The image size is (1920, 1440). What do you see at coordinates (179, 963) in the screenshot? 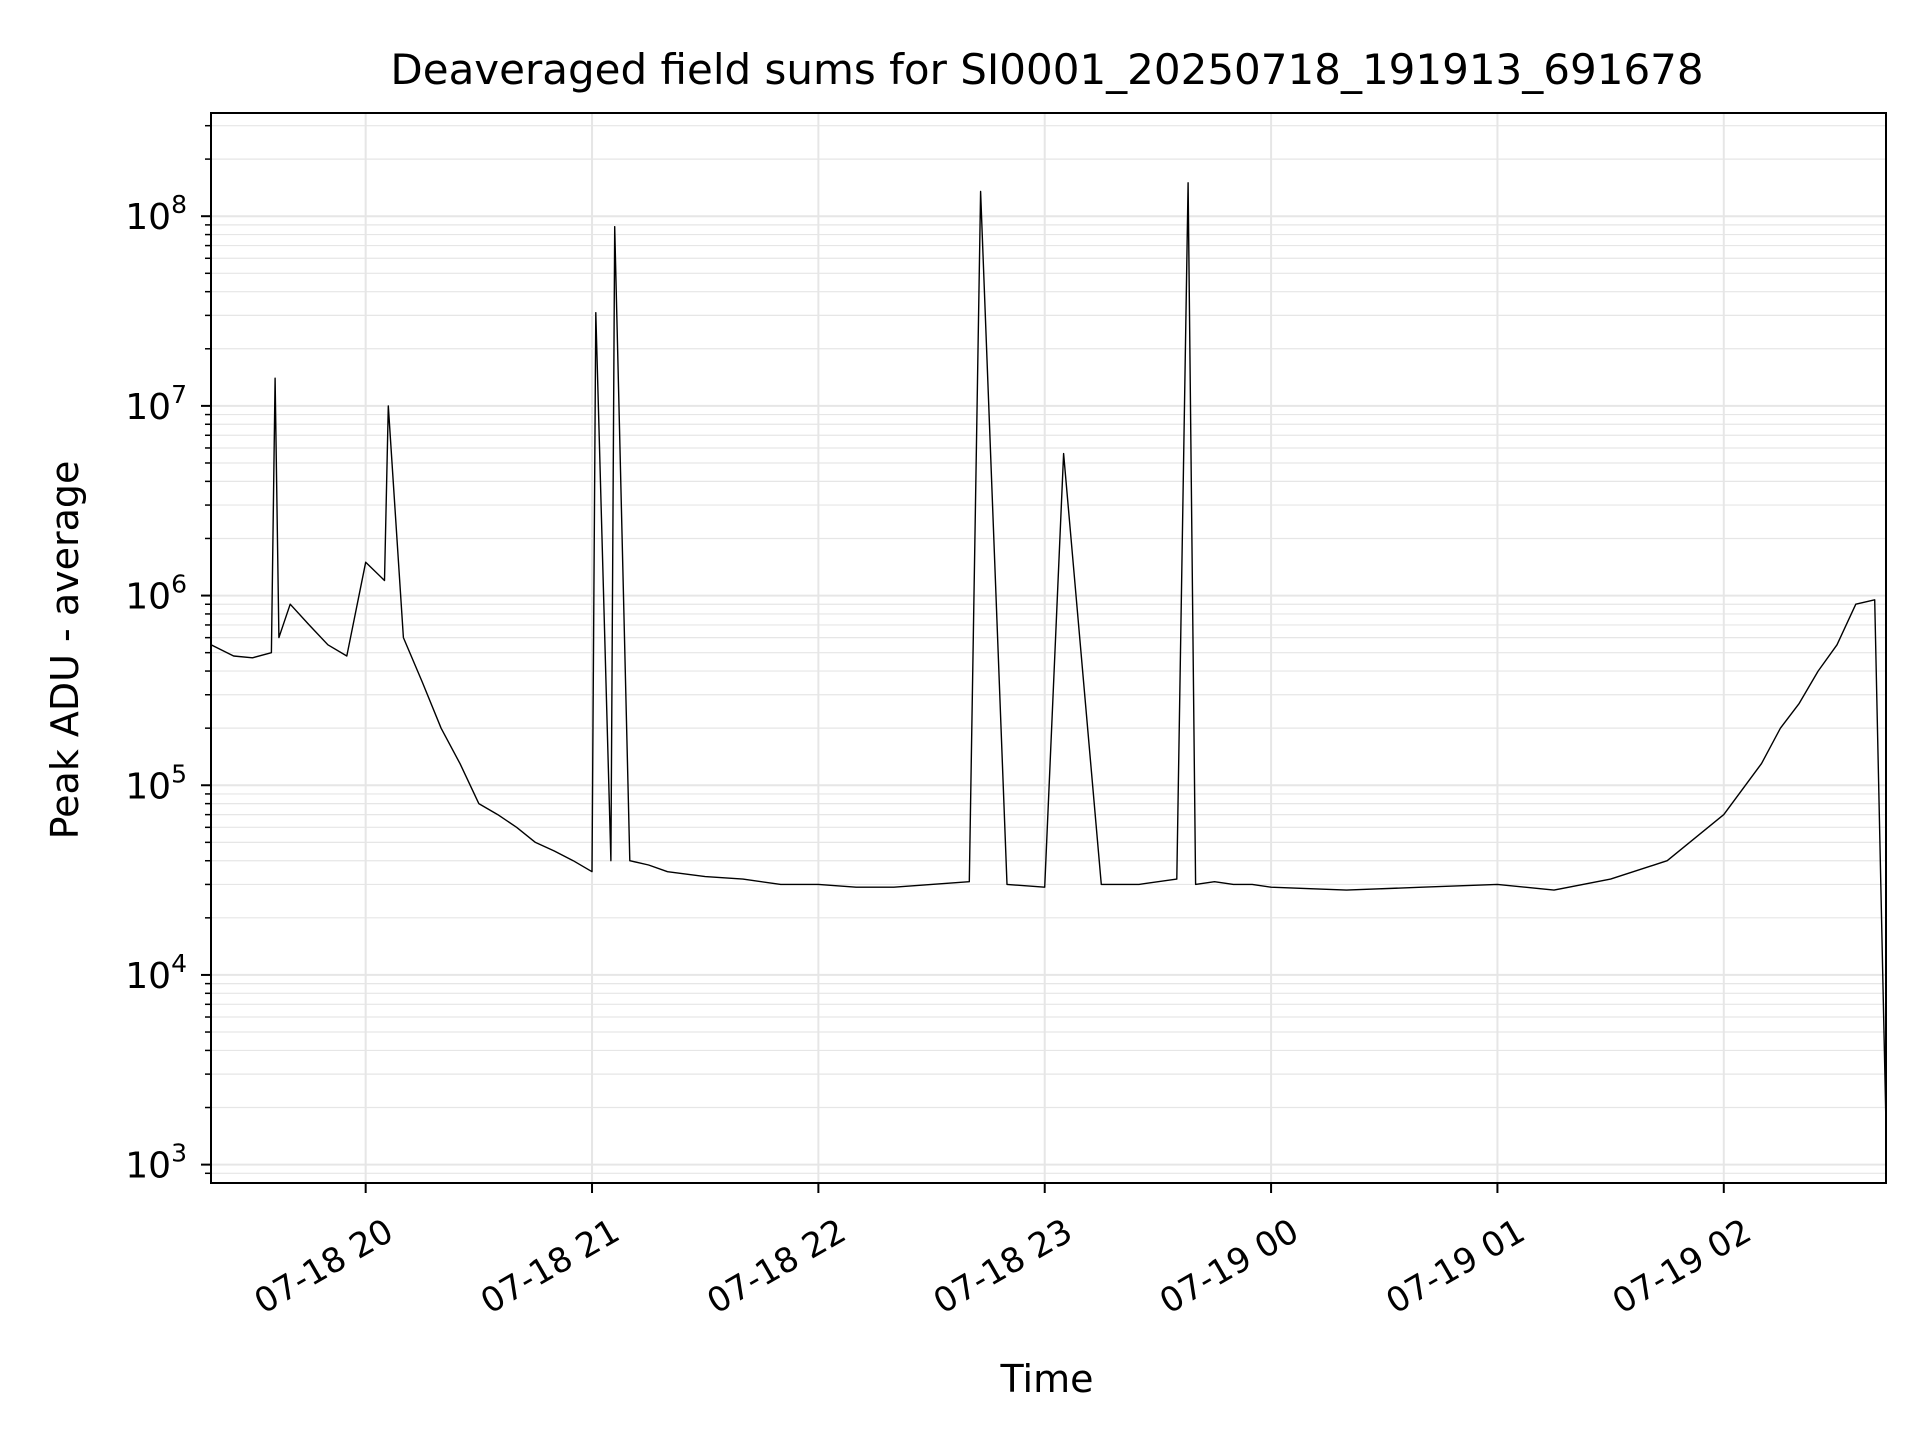
I see `y-tick-label-exponent: 4` at bounding box center [179, 963].